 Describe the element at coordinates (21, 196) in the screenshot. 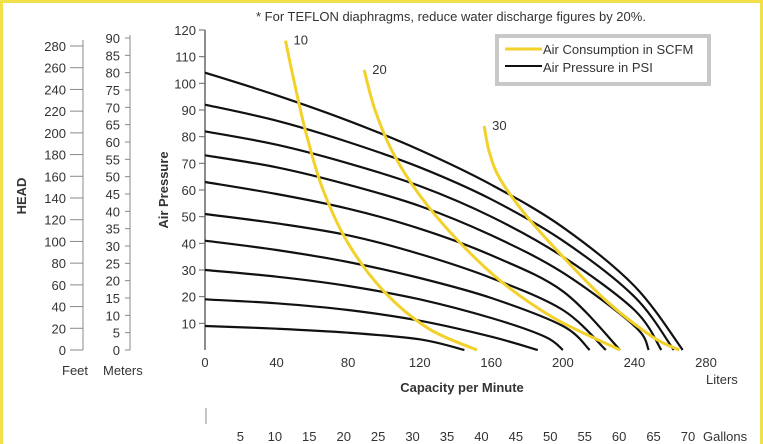

I see `head-label: HEAD` at that location.